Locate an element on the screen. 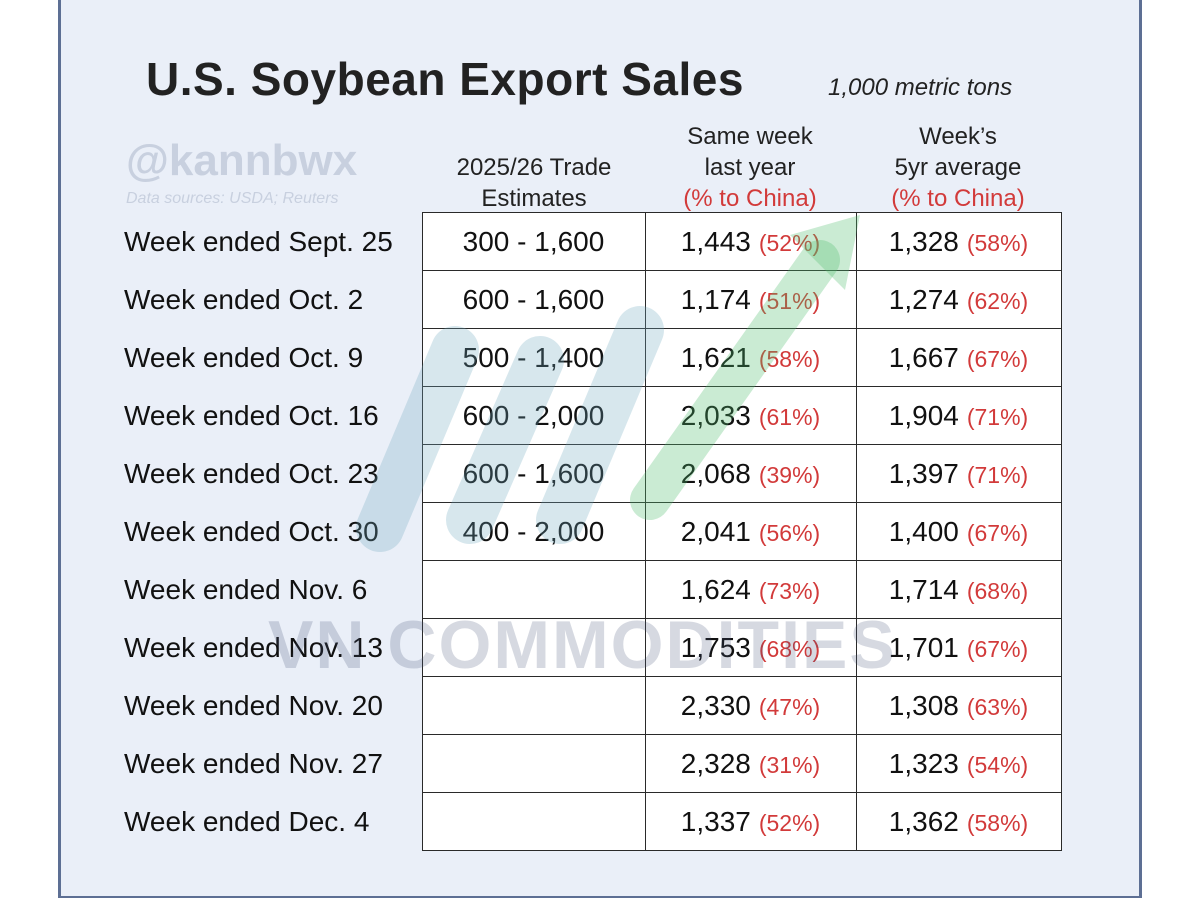  table-row: Week ended Nov. 20 2,330 (47%) 1,308 (63%) is located at coordinates (591, 705).